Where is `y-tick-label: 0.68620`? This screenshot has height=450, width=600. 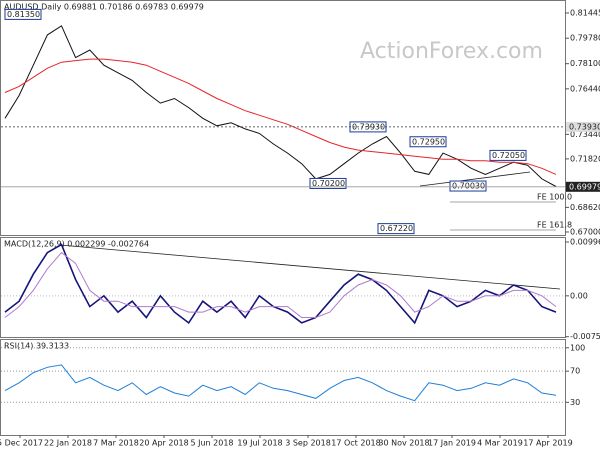 y-tick-label: 0.68620 is located at coordinates (585, 207).